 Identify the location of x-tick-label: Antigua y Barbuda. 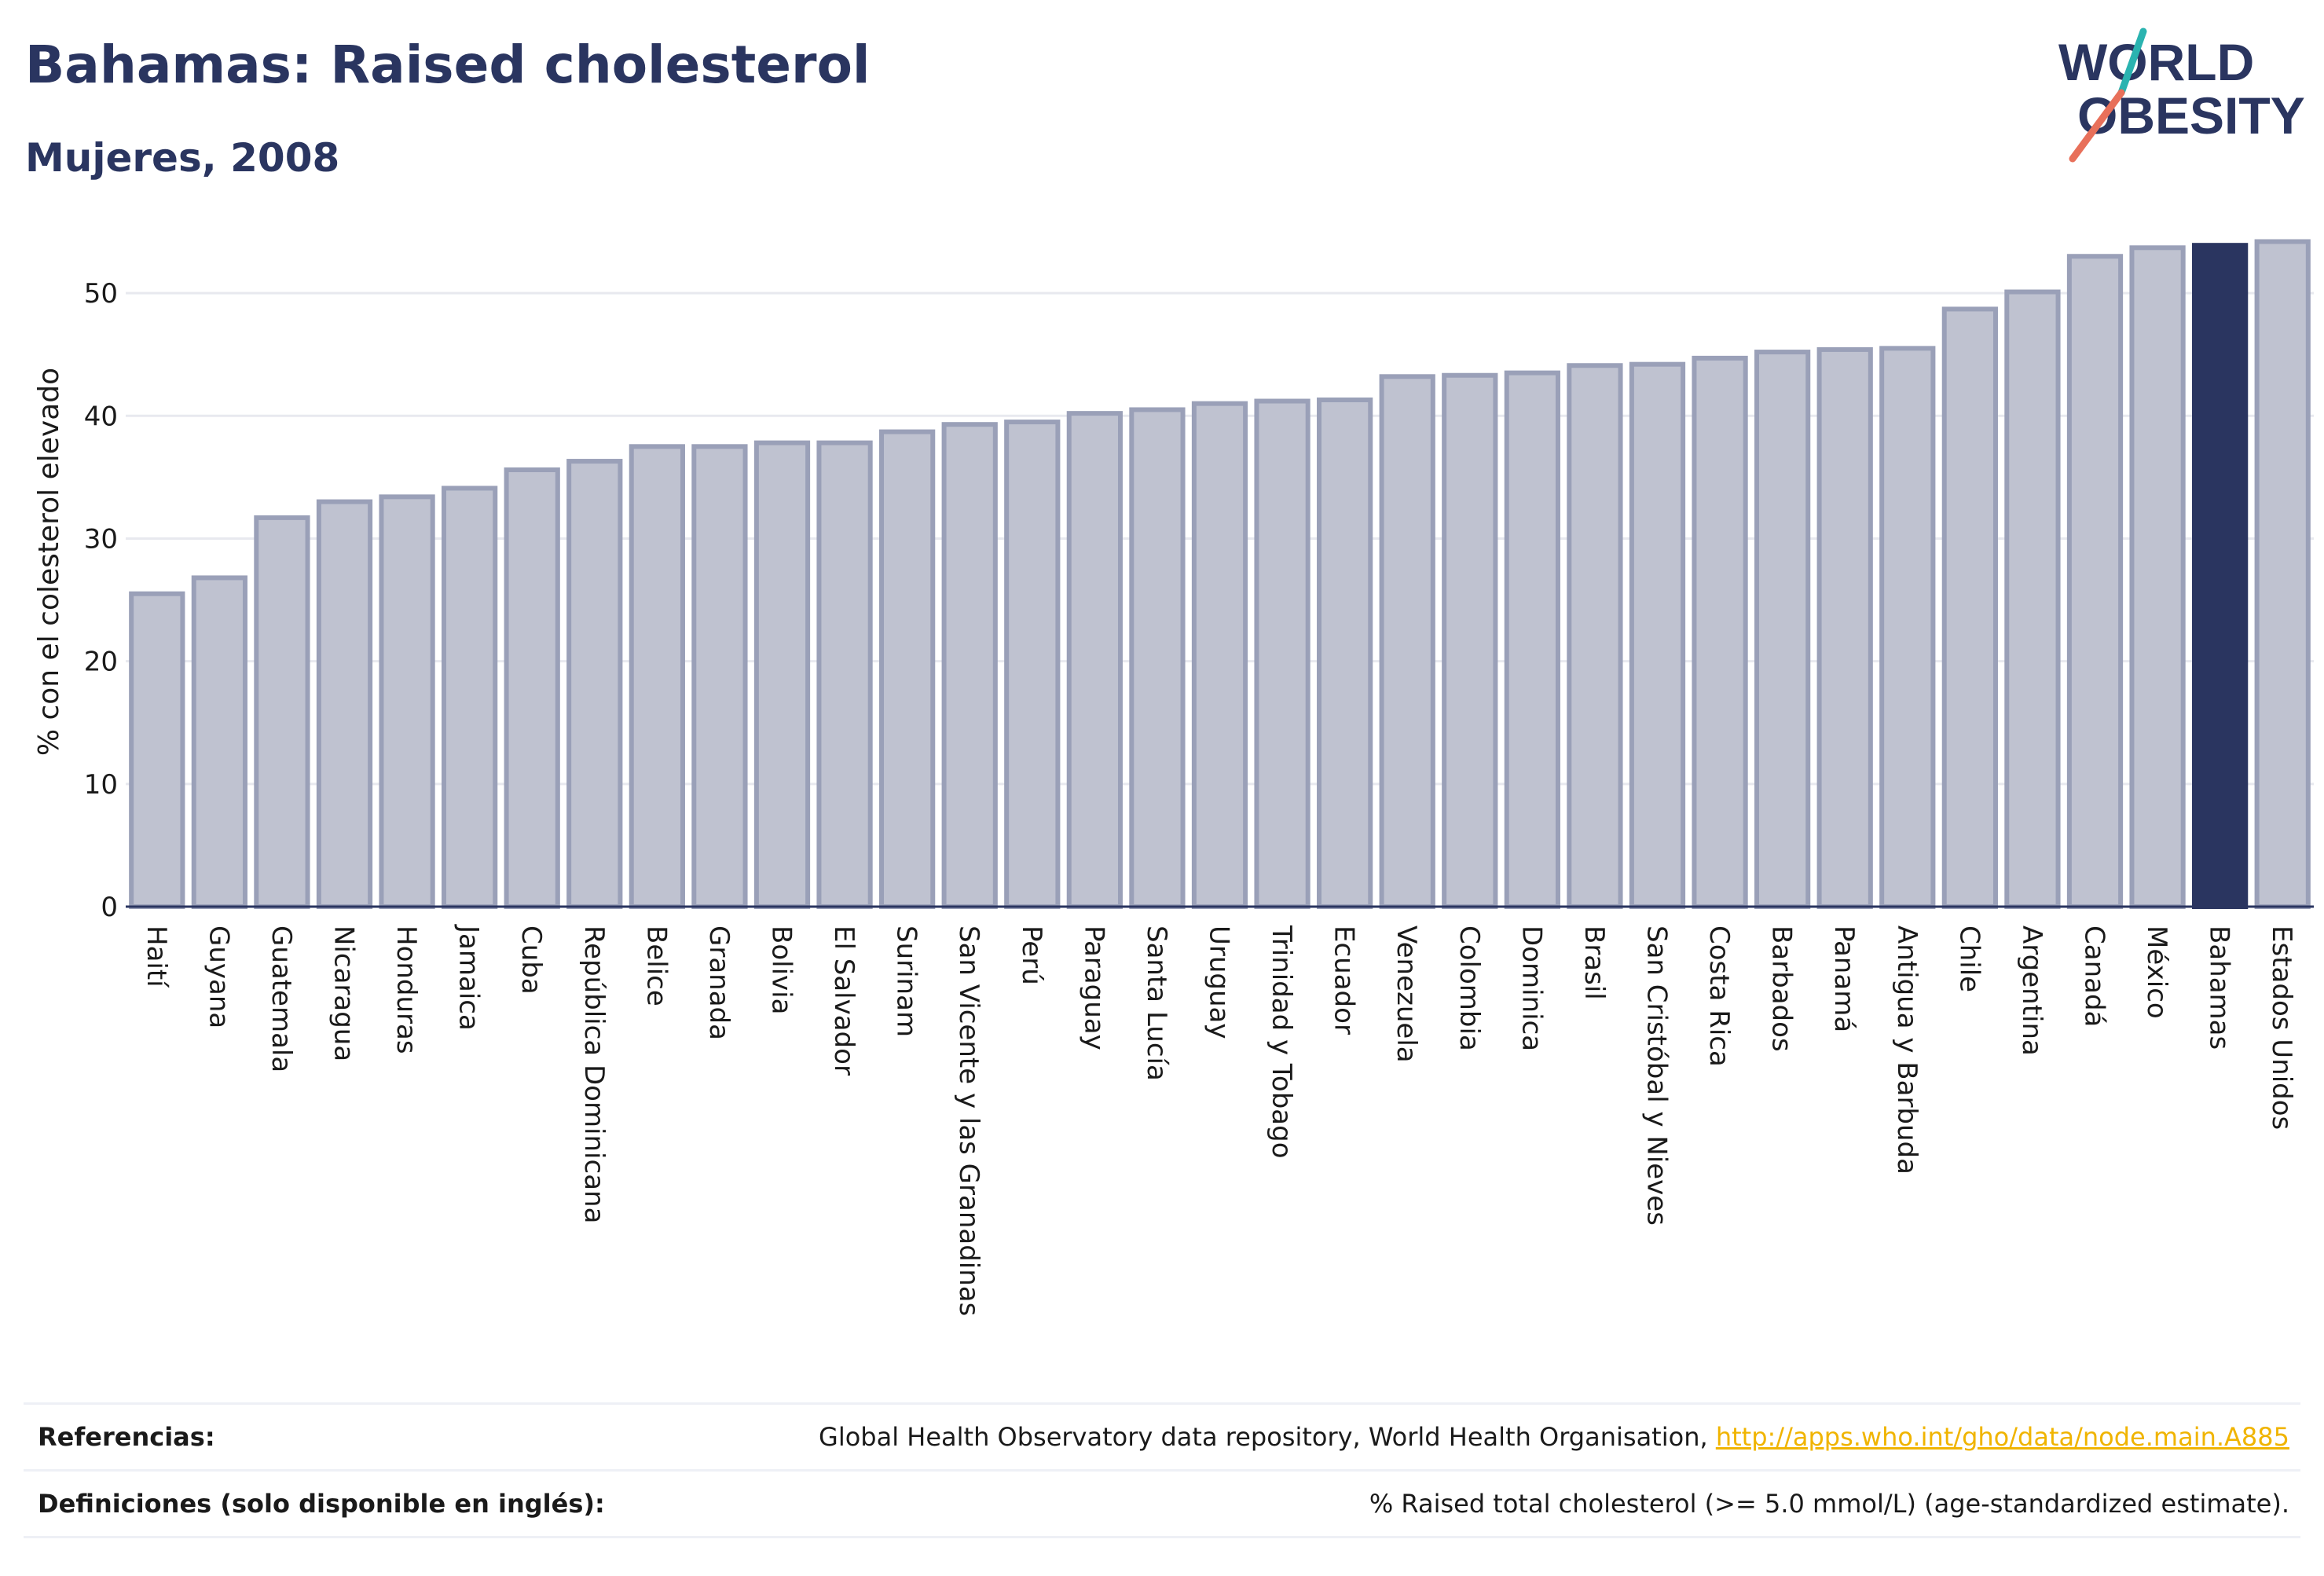
(1907, 1050).